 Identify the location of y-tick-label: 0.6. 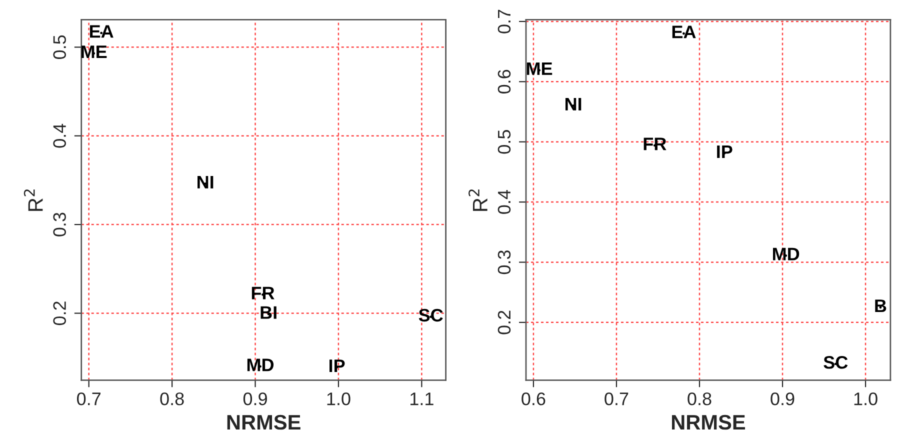
(504, 82).